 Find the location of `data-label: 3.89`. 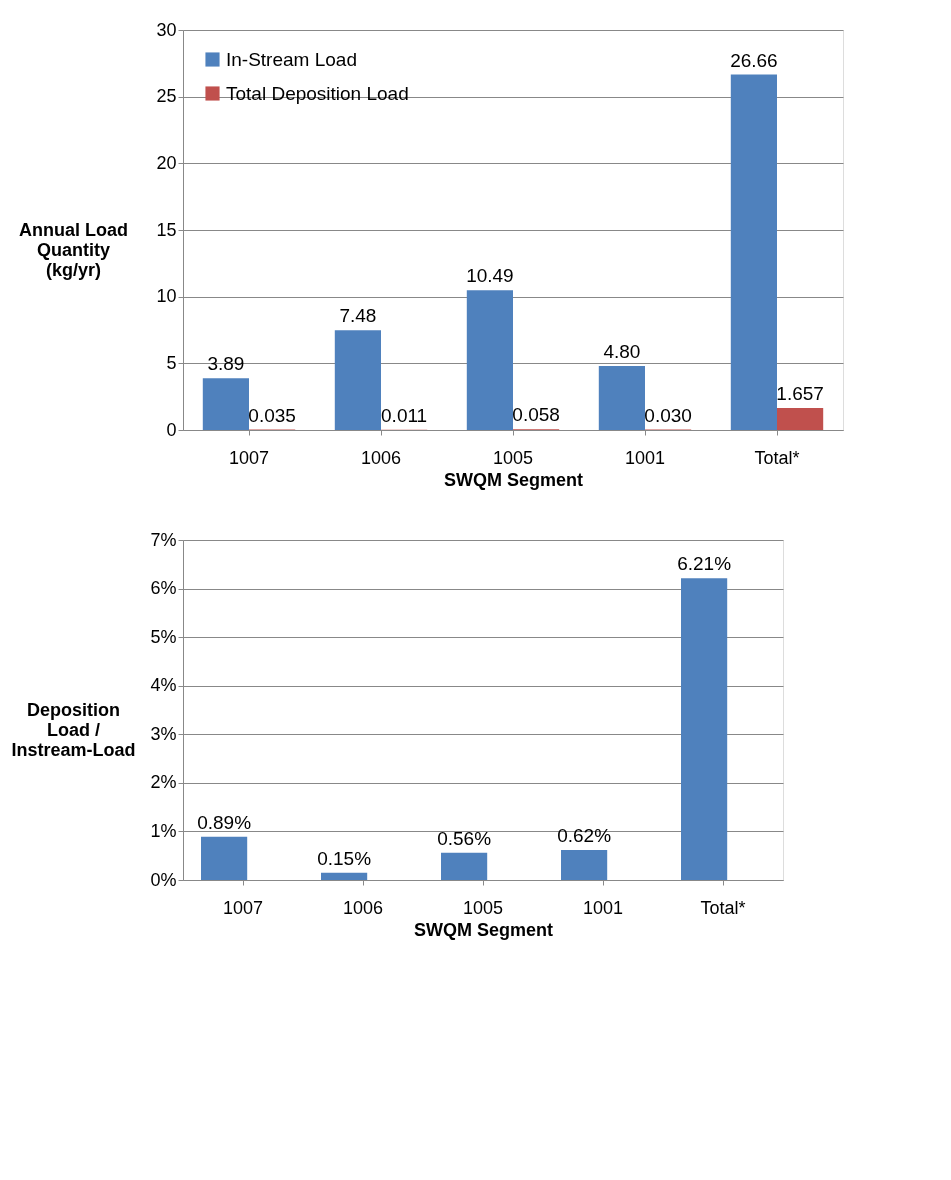

data-label: 3.89 is located at coordinates (226, 364).